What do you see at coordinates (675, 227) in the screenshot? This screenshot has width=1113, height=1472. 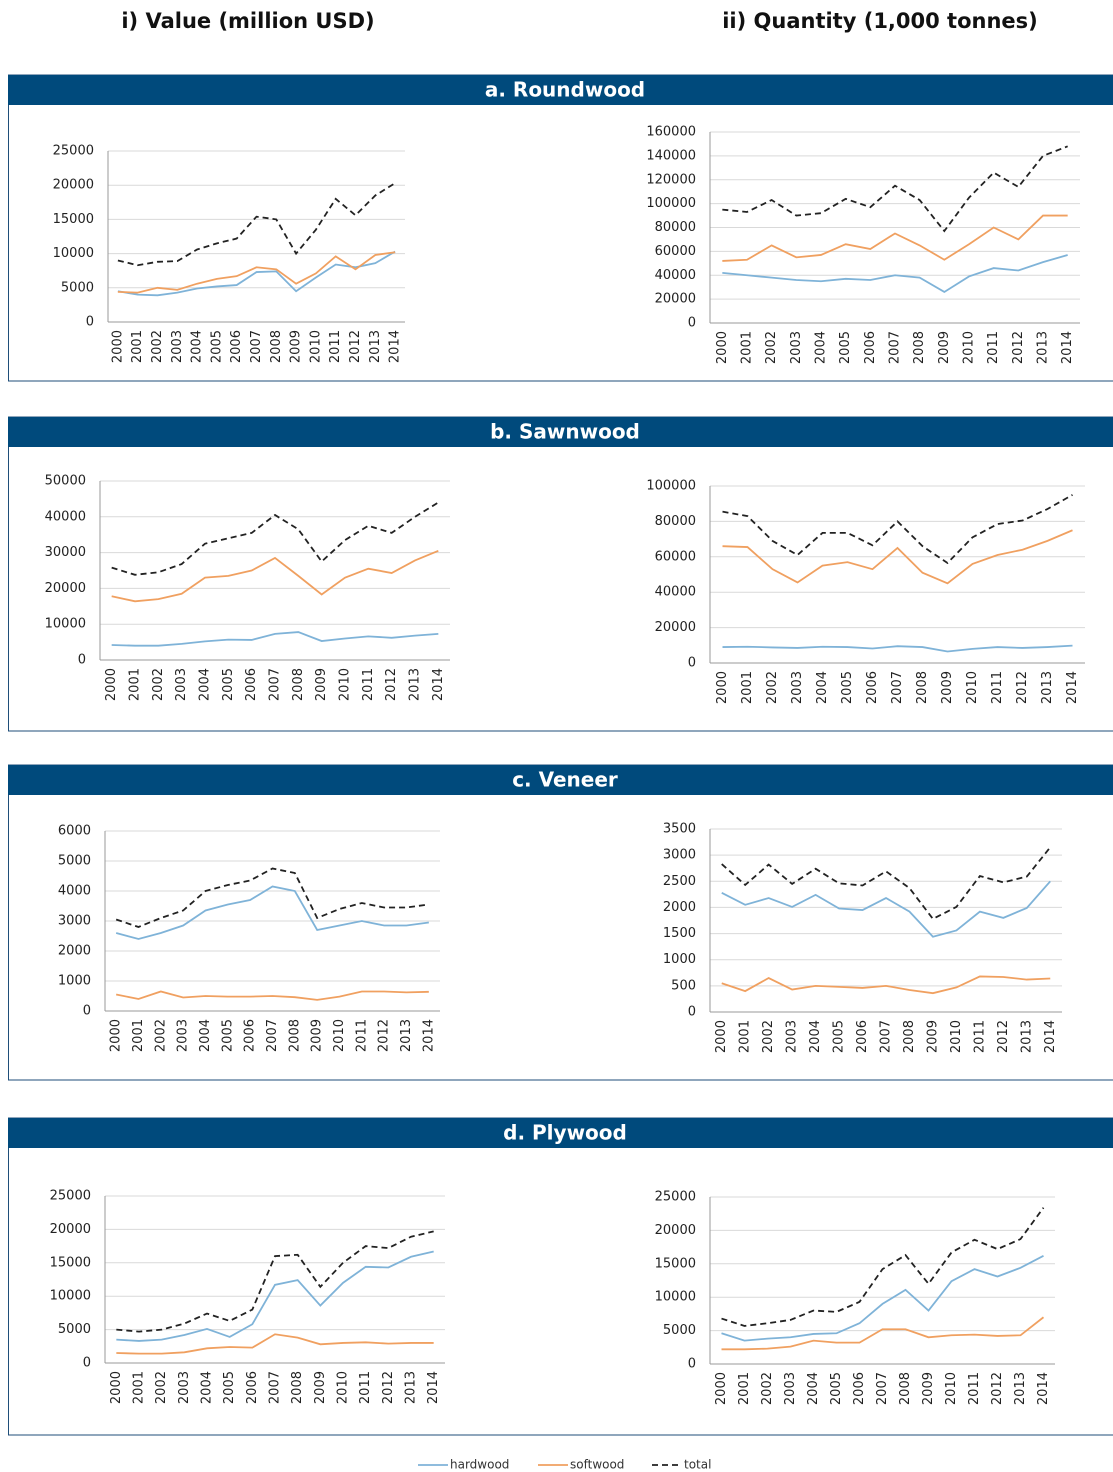 I see `y-tick-label: 80000` at bounding box center [675, 227].